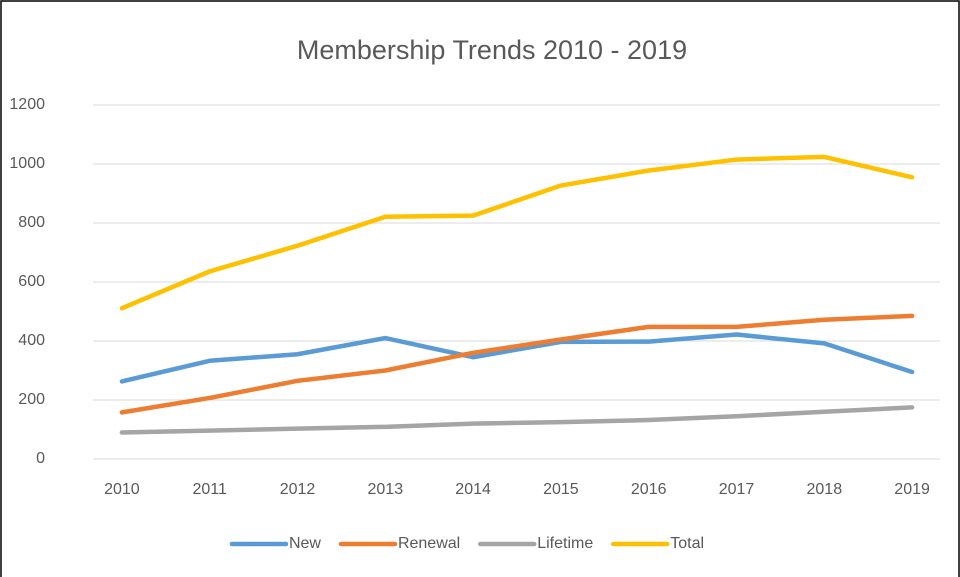  Describe the element at coordinates (305, 543) in the screenshot. I see `legend-label: New` at that location.